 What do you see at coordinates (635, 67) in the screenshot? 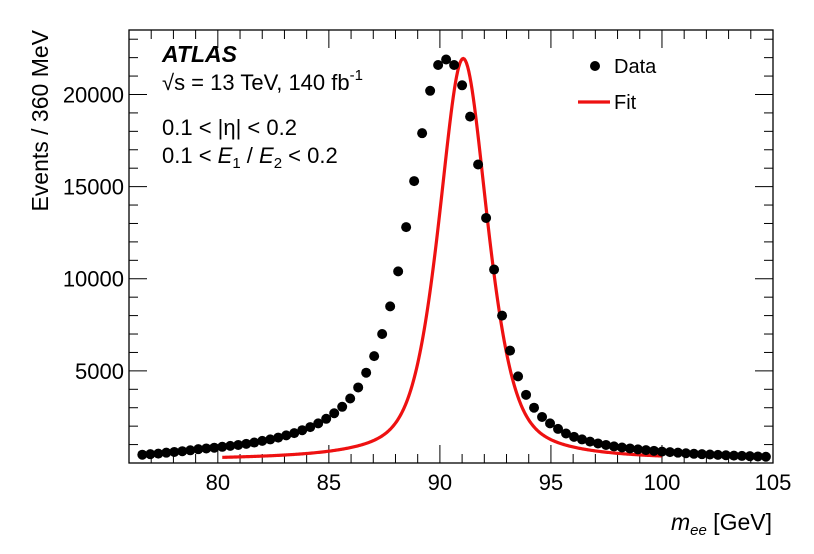
I see `legend-data-label: Data` at bounding box center [635, 67].